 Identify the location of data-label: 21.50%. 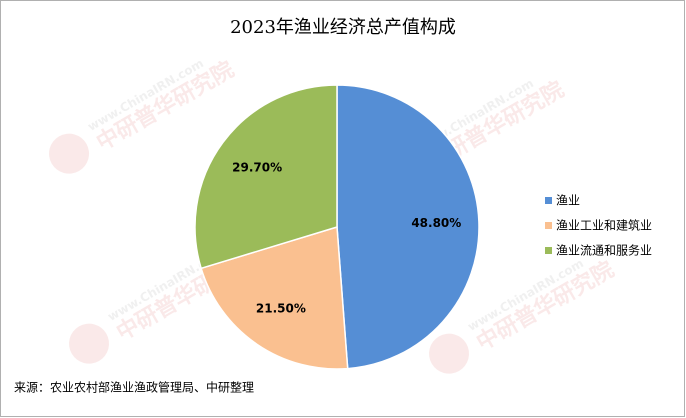
(281, 309).